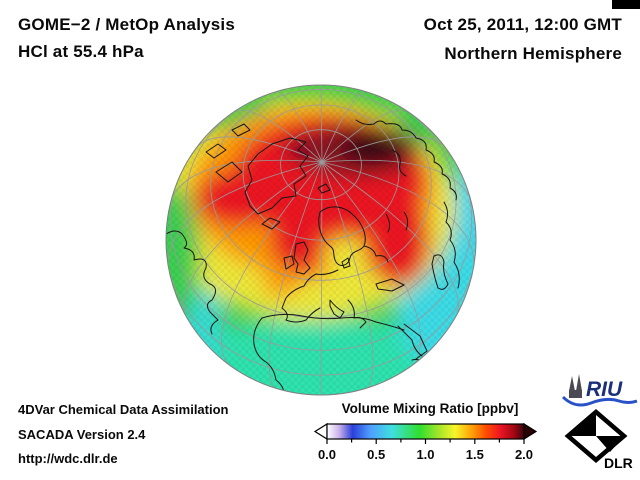 The width and height of the screenshot is (640, 480). I want to click on plot-title-line1: GOME−2 / MetOp Analysis, so click(127, 24).